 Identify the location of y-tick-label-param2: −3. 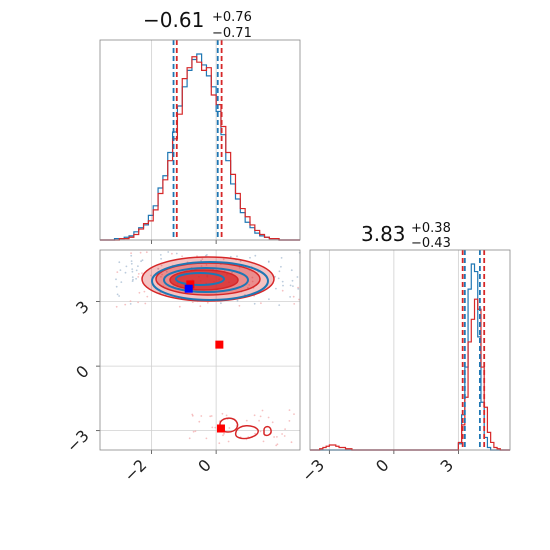
(78, 441).